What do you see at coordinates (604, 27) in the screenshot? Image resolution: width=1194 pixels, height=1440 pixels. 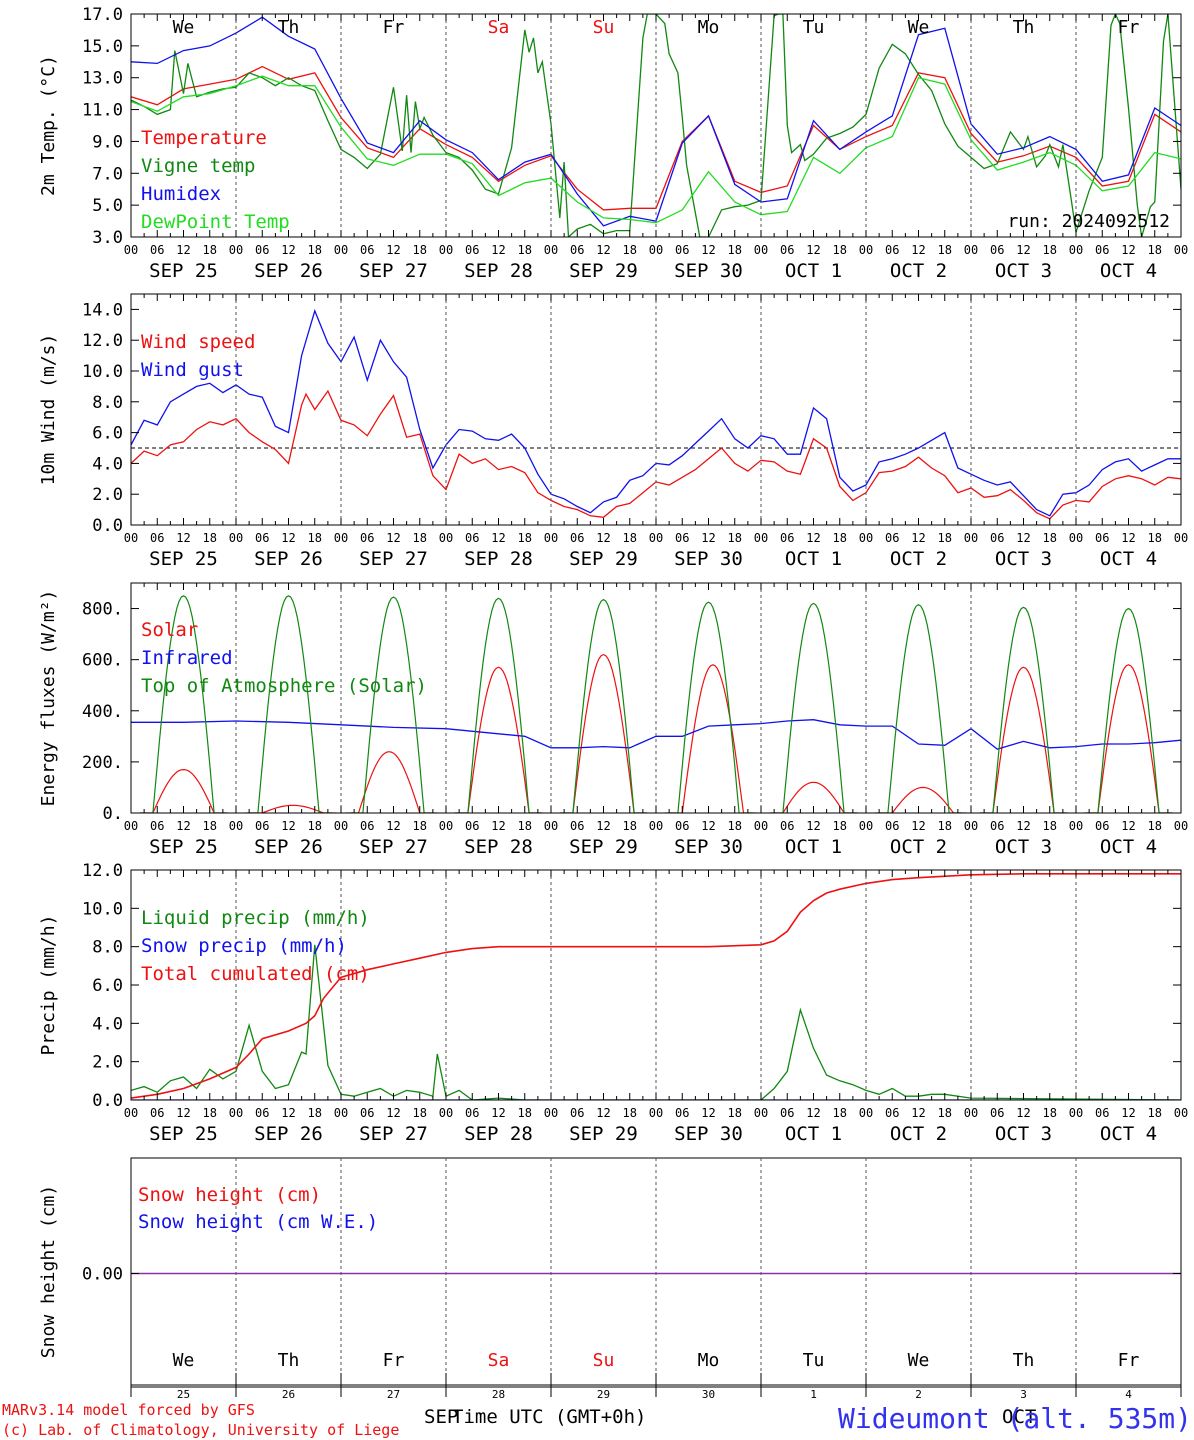 I see `weekday-label: Su` at bounding box center [604, 27].